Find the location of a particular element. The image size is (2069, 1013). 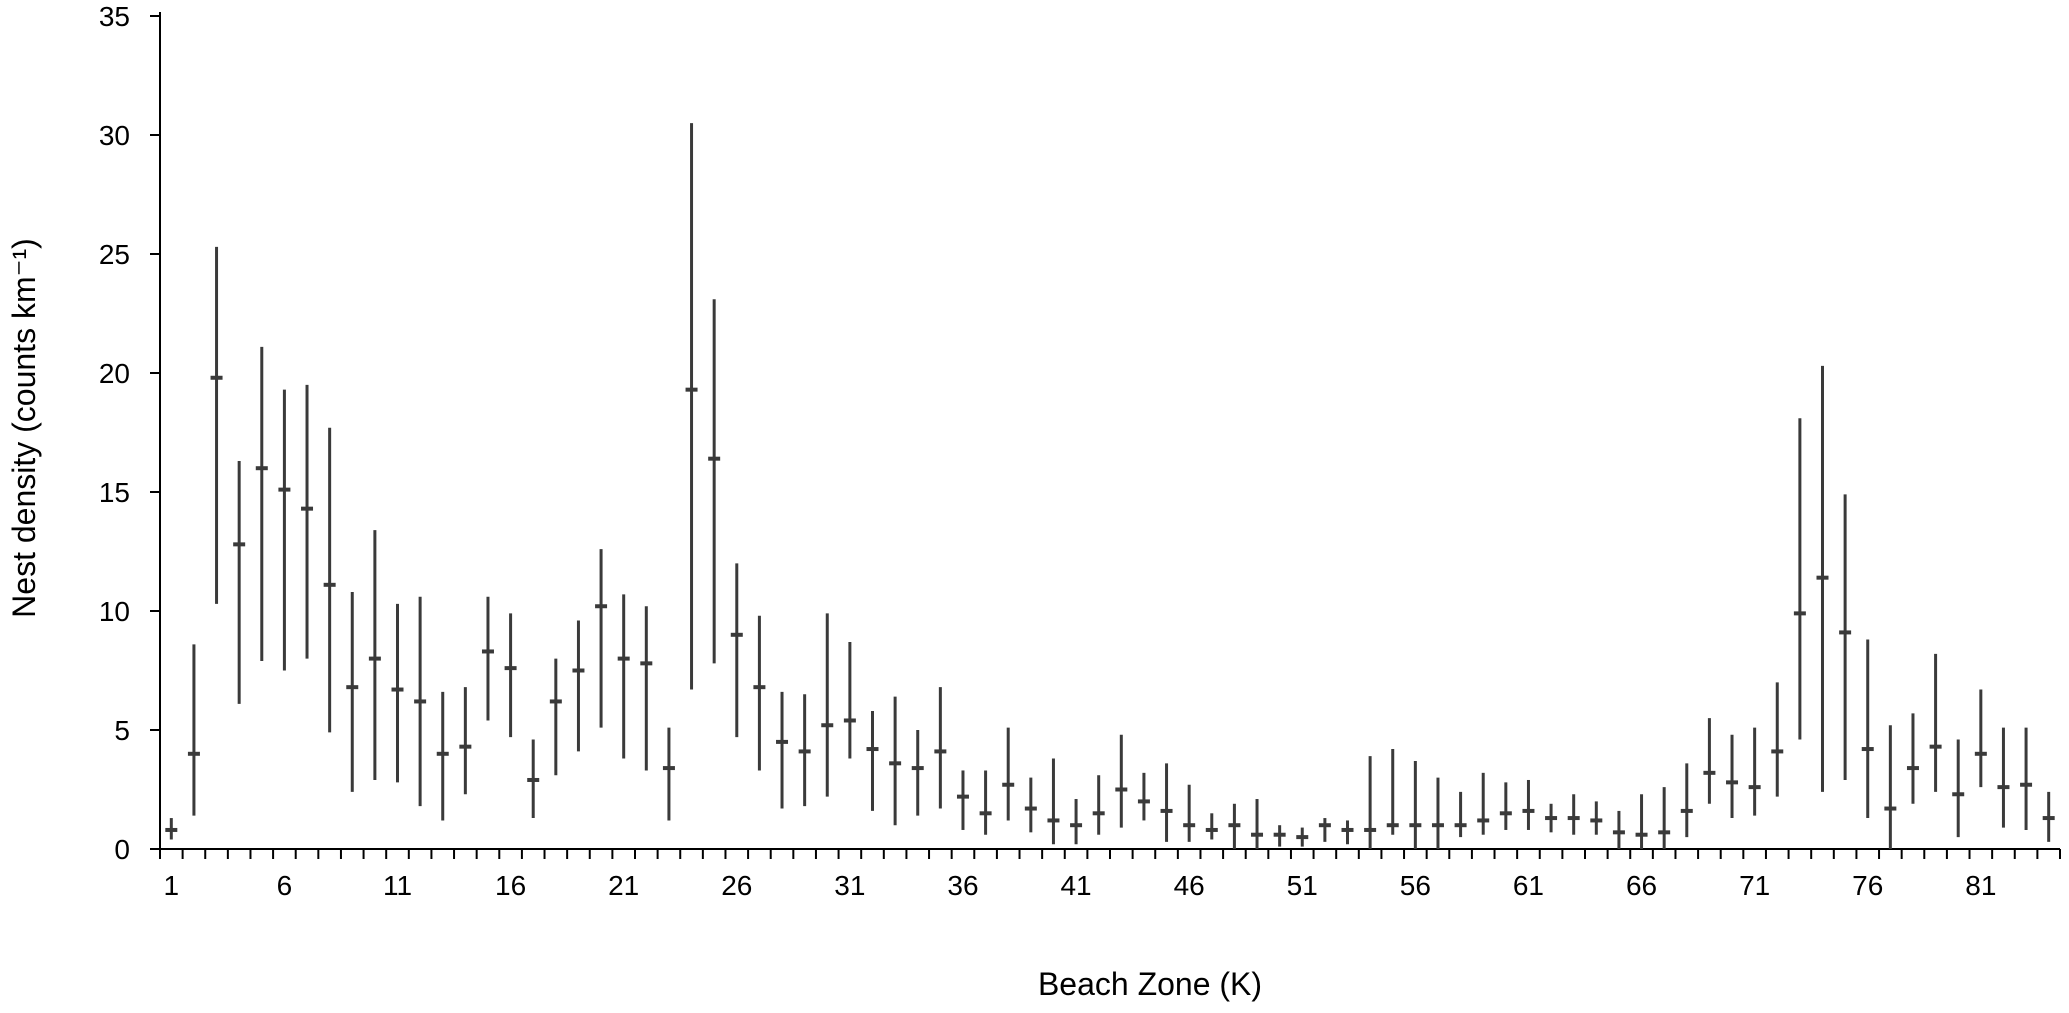

x-tick-label: 6 is located at coordinates (285, 885).